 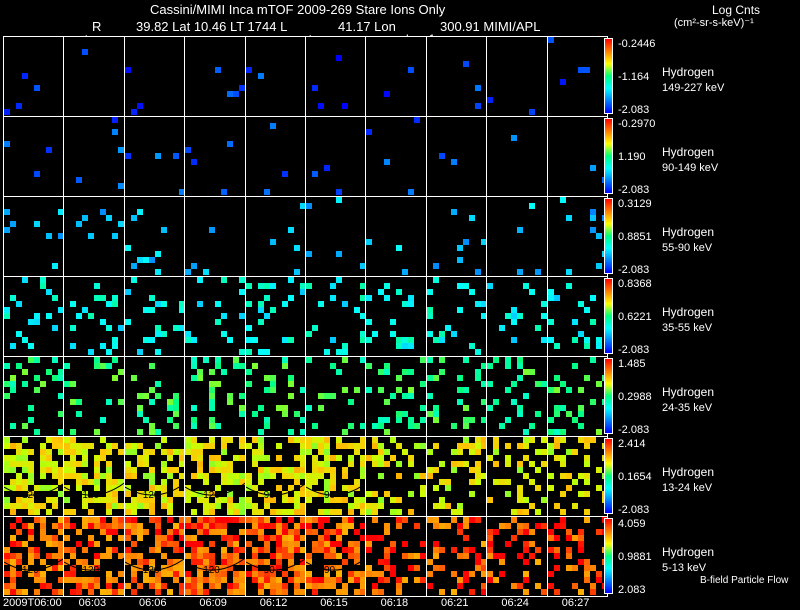 What do you see at coordinates (634, 510) in the screenshot?
I see `colorbar-min-label: -2.083` at bounding box center [634, 510].